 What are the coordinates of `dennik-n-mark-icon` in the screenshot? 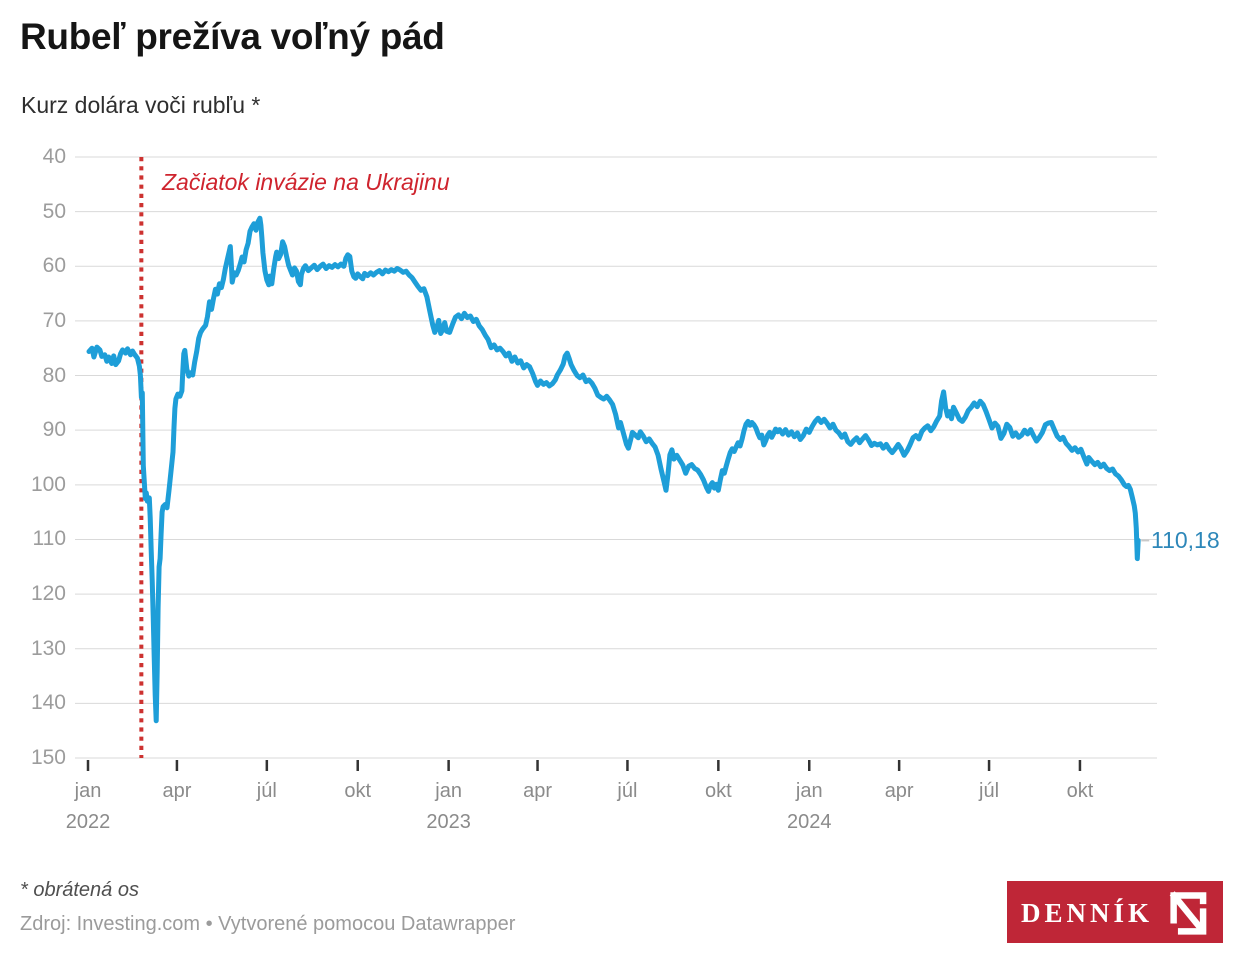 It's located at (1188, 913).